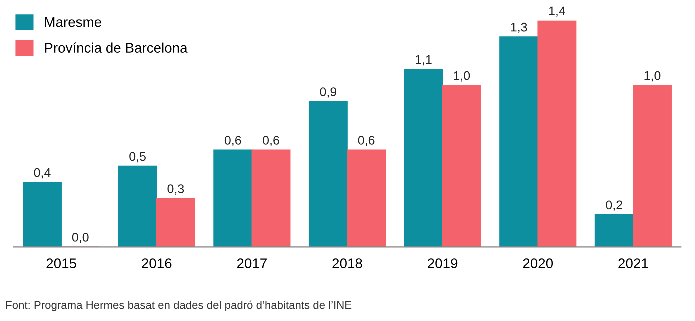 The image size is (695, 321). Describe the element at coordinates (73, 23) in the screenshot. I see `legend-label: Maresme` at that location.